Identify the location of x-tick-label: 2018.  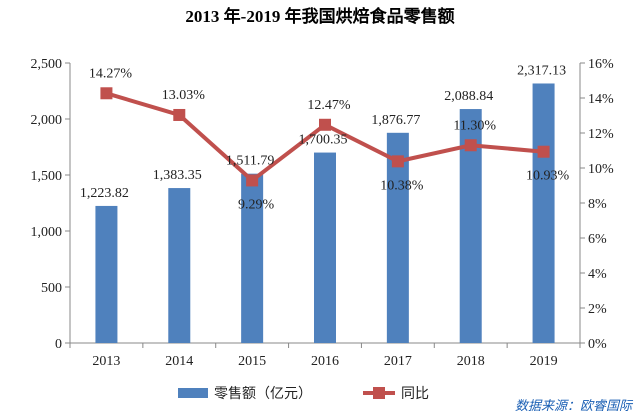
(471, 361).